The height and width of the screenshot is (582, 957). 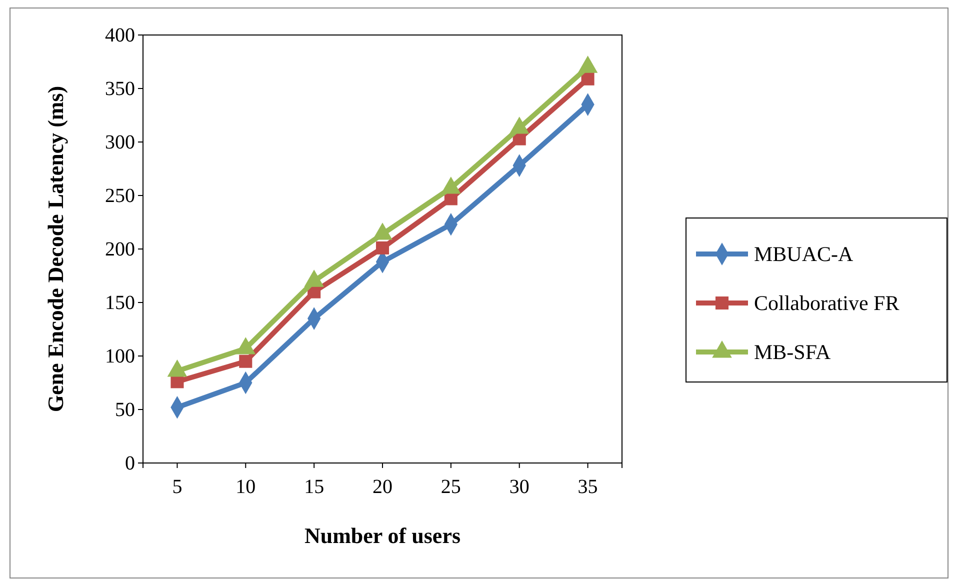 What do you see at coordinates (120, 142) in the screenshot?
I see `y-tick-label: 300` at bounding box center [120, 142].